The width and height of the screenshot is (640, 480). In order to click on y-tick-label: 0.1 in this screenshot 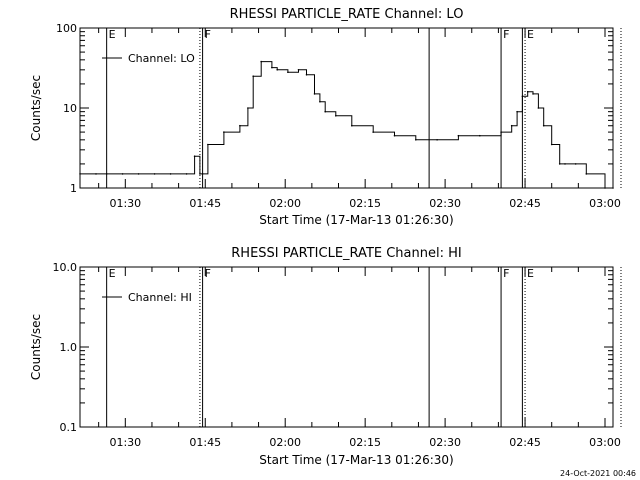, I will do `click(69, 427)`.